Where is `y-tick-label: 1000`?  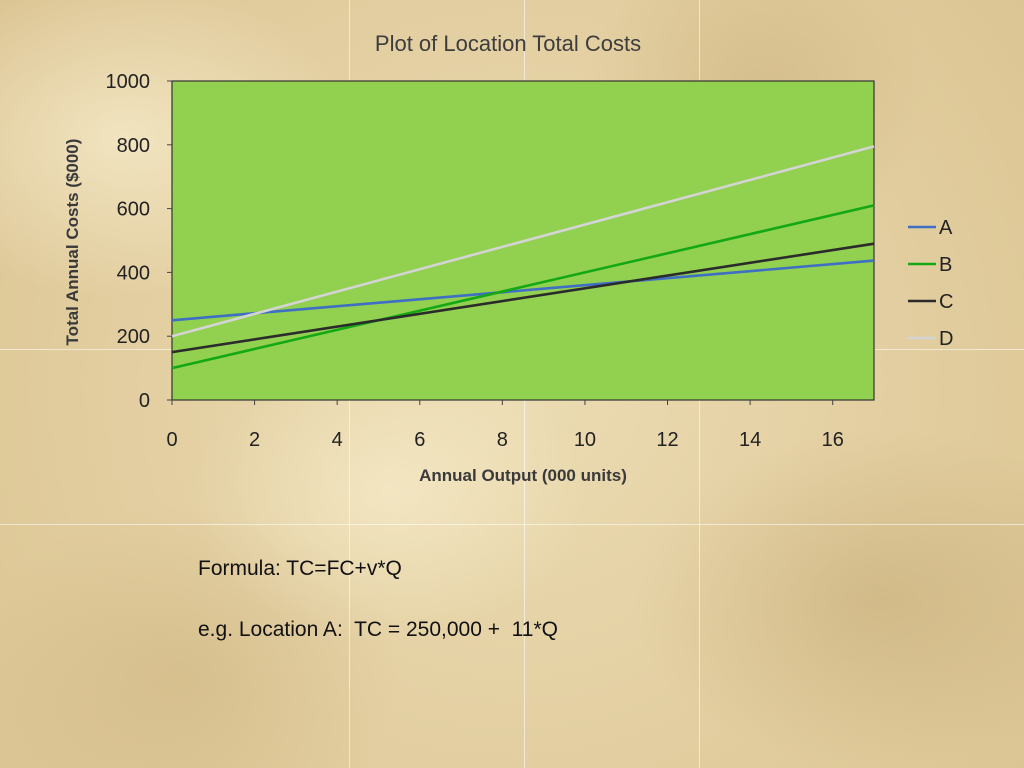 y-tick-label: 1000 is located at coordinates (128, 82).